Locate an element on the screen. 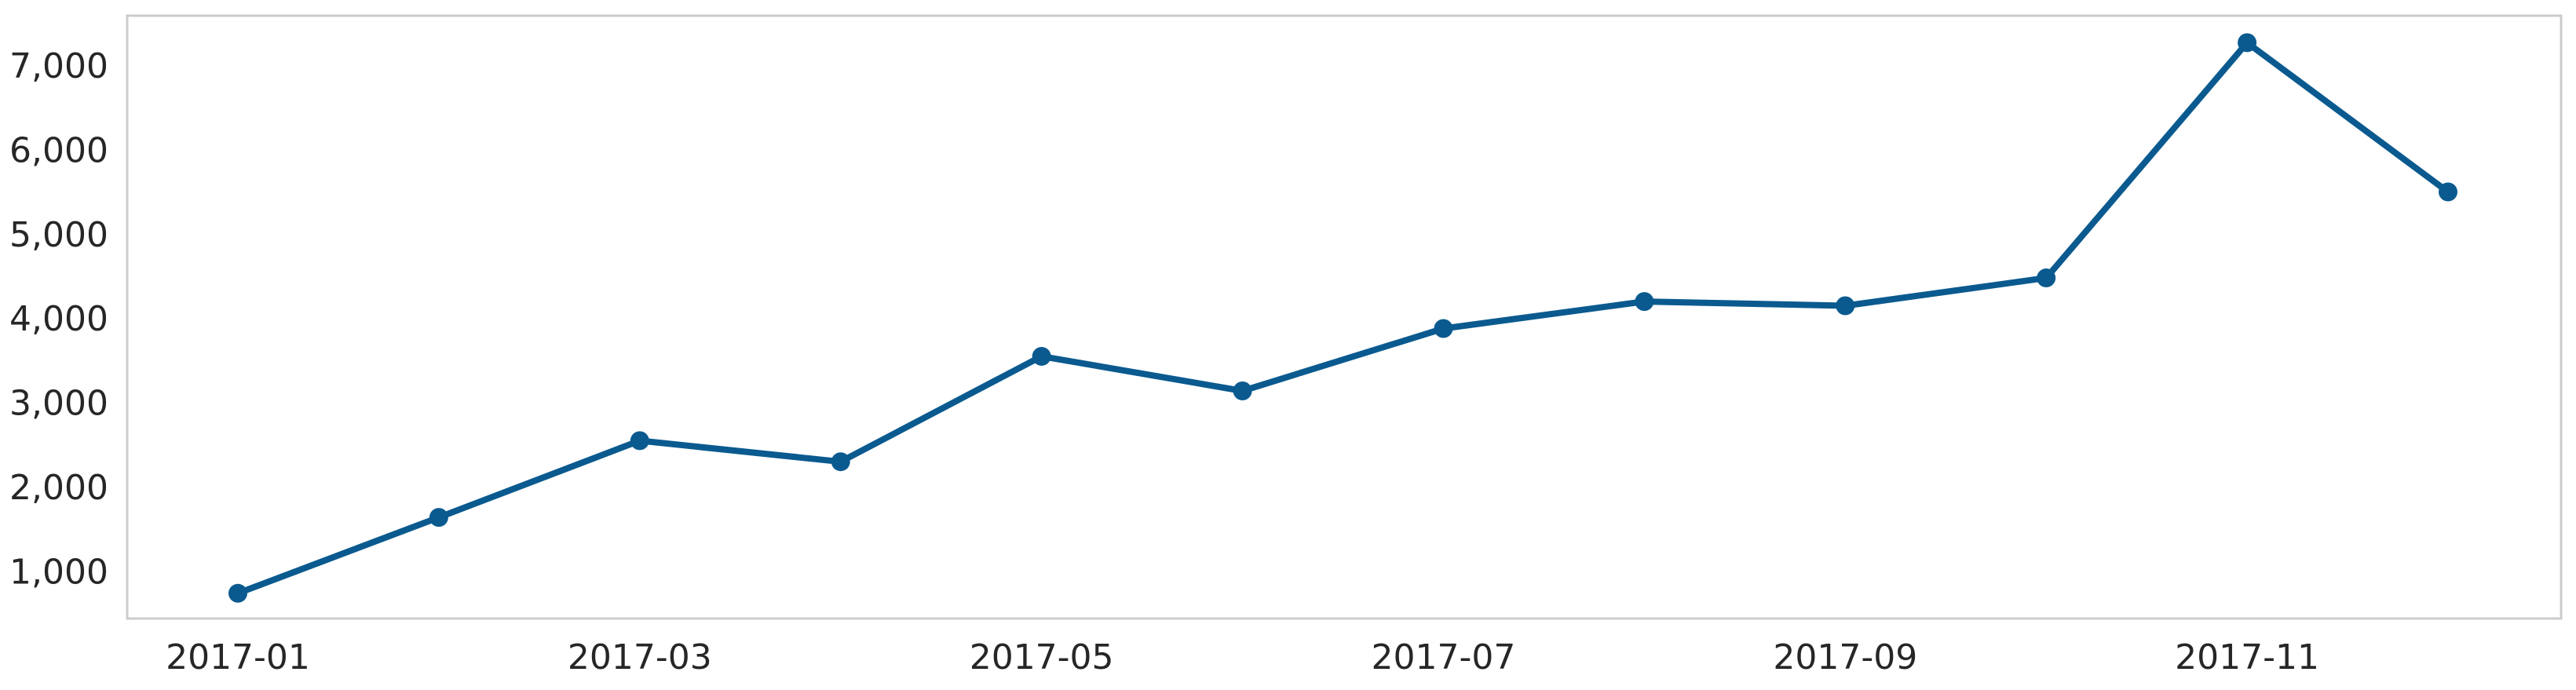  x-tick-label: 2017-01 is located at coordinates (238, 657).